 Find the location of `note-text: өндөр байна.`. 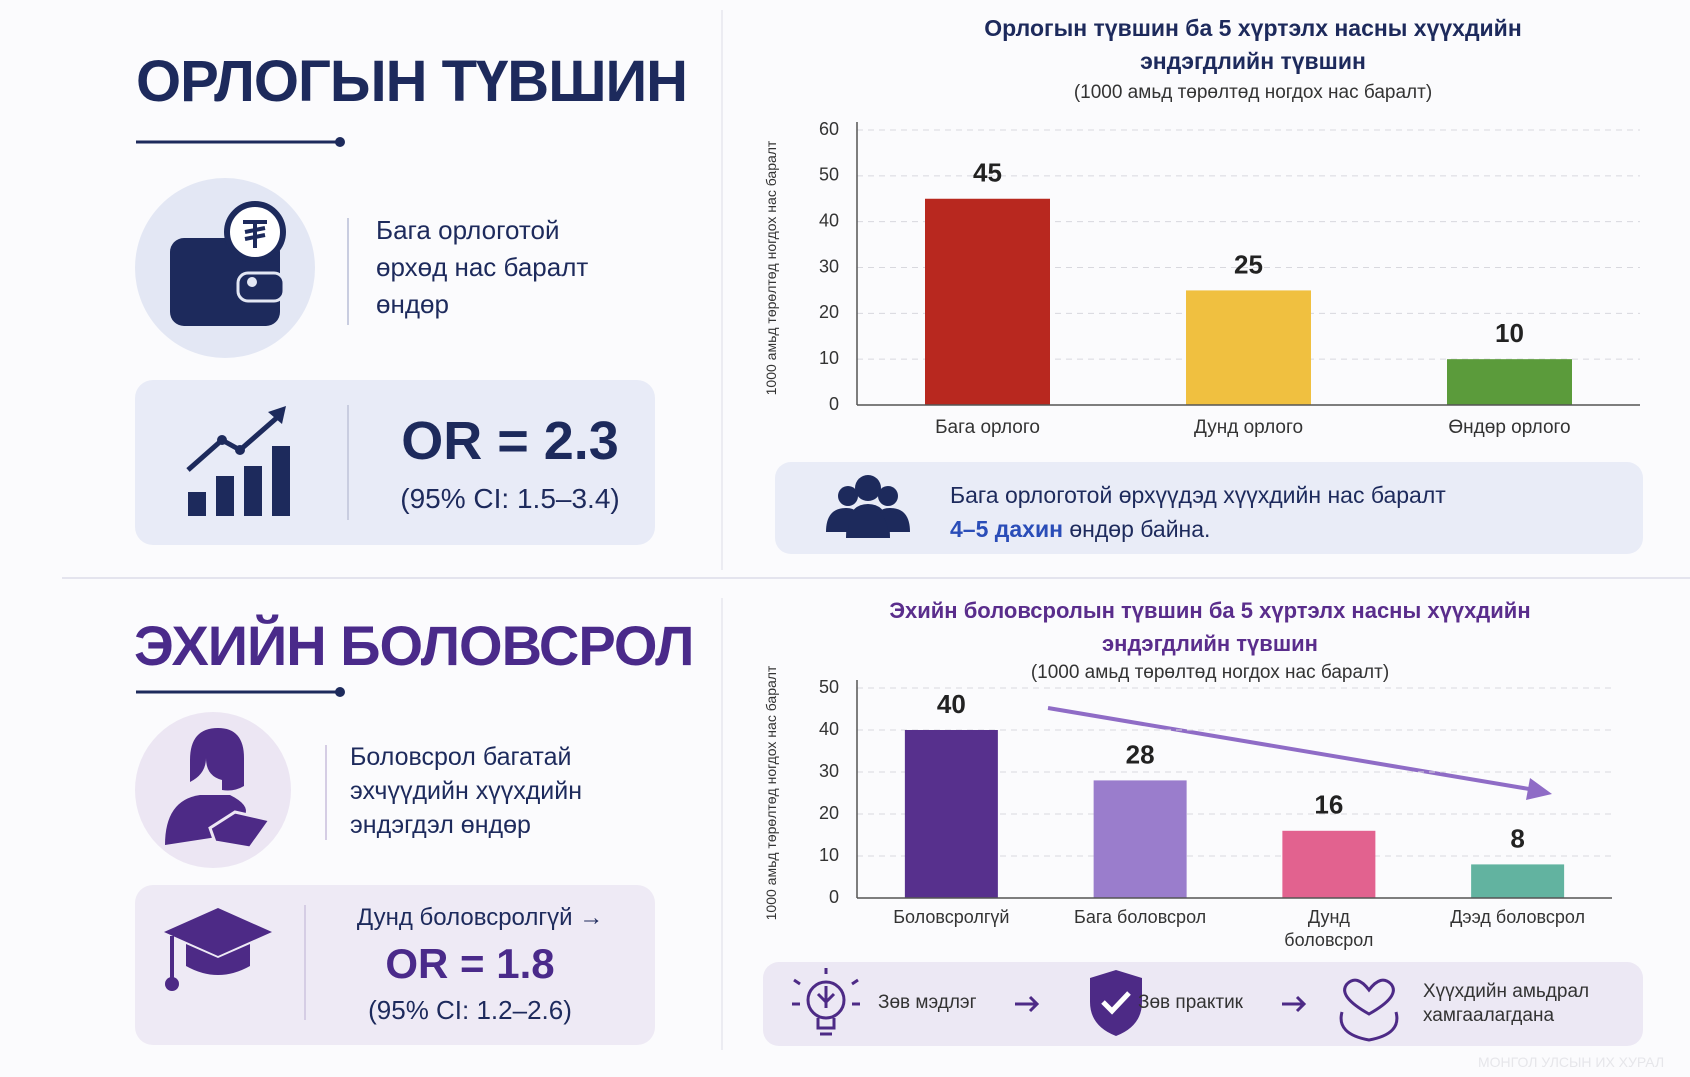

note-text: өндөр байна. is located at coordinates (1140, 529).